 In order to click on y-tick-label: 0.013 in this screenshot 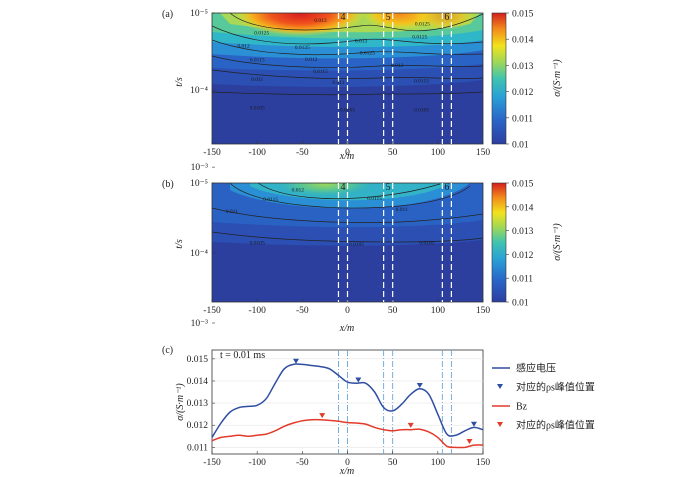, I will do `click(198, 404)`.